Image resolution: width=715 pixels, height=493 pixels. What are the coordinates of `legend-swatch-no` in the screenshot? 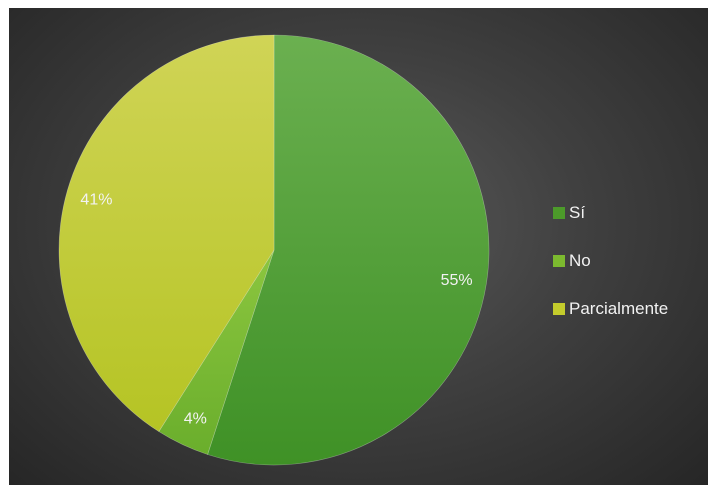 It's located at (559, 261).